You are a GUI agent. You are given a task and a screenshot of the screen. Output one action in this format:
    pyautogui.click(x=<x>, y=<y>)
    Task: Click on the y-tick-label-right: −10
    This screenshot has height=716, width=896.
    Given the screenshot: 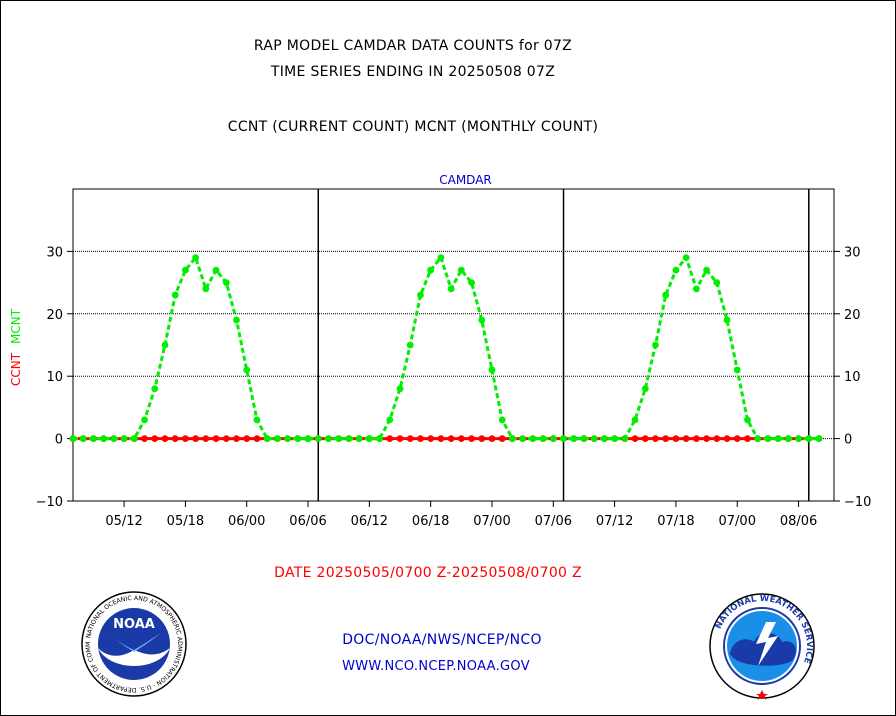 What is the action you would take?
    pyautogui.click(x=857, y=502)
    